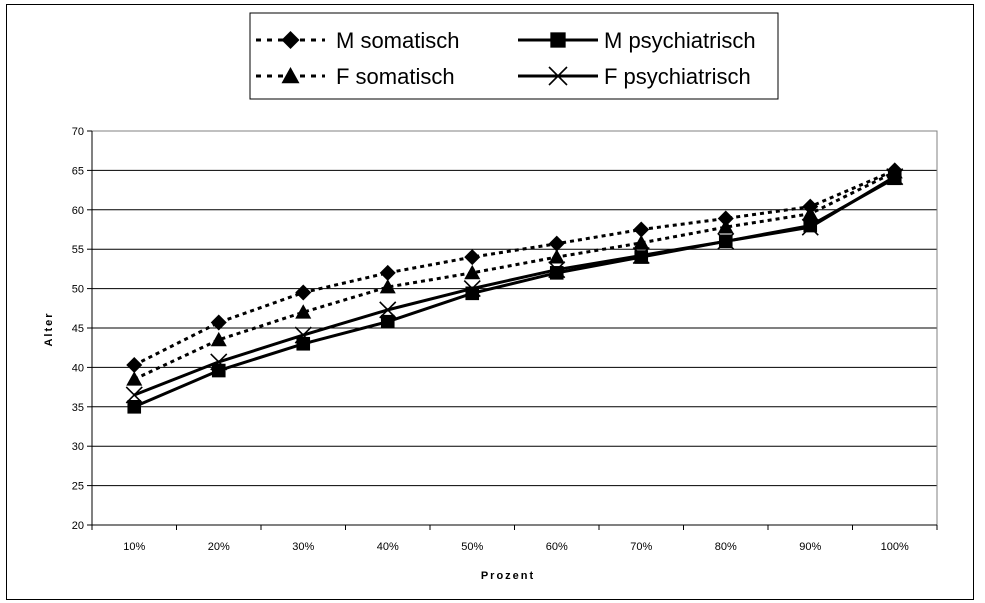 The width and height of the screenshot is (985, 603). I want to click on legend-box, so click(514, 56).